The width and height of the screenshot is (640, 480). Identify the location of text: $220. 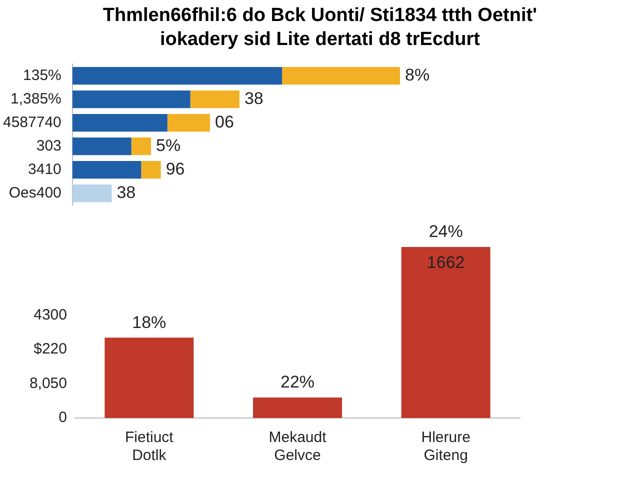
(50, 349).